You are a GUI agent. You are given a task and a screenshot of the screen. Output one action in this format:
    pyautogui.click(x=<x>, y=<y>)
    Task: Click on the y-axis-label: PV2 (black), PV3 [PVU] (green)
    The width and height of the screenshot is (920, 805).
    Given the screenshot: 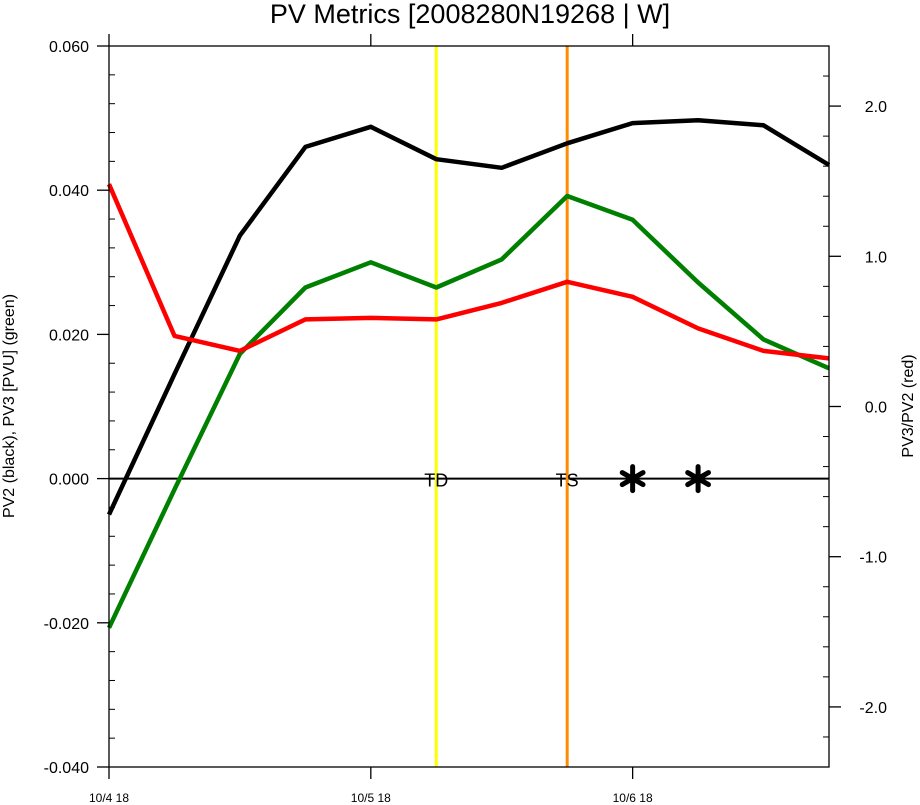 What is the action you would take?
    pyautogui.click(x=9, y=406)
    